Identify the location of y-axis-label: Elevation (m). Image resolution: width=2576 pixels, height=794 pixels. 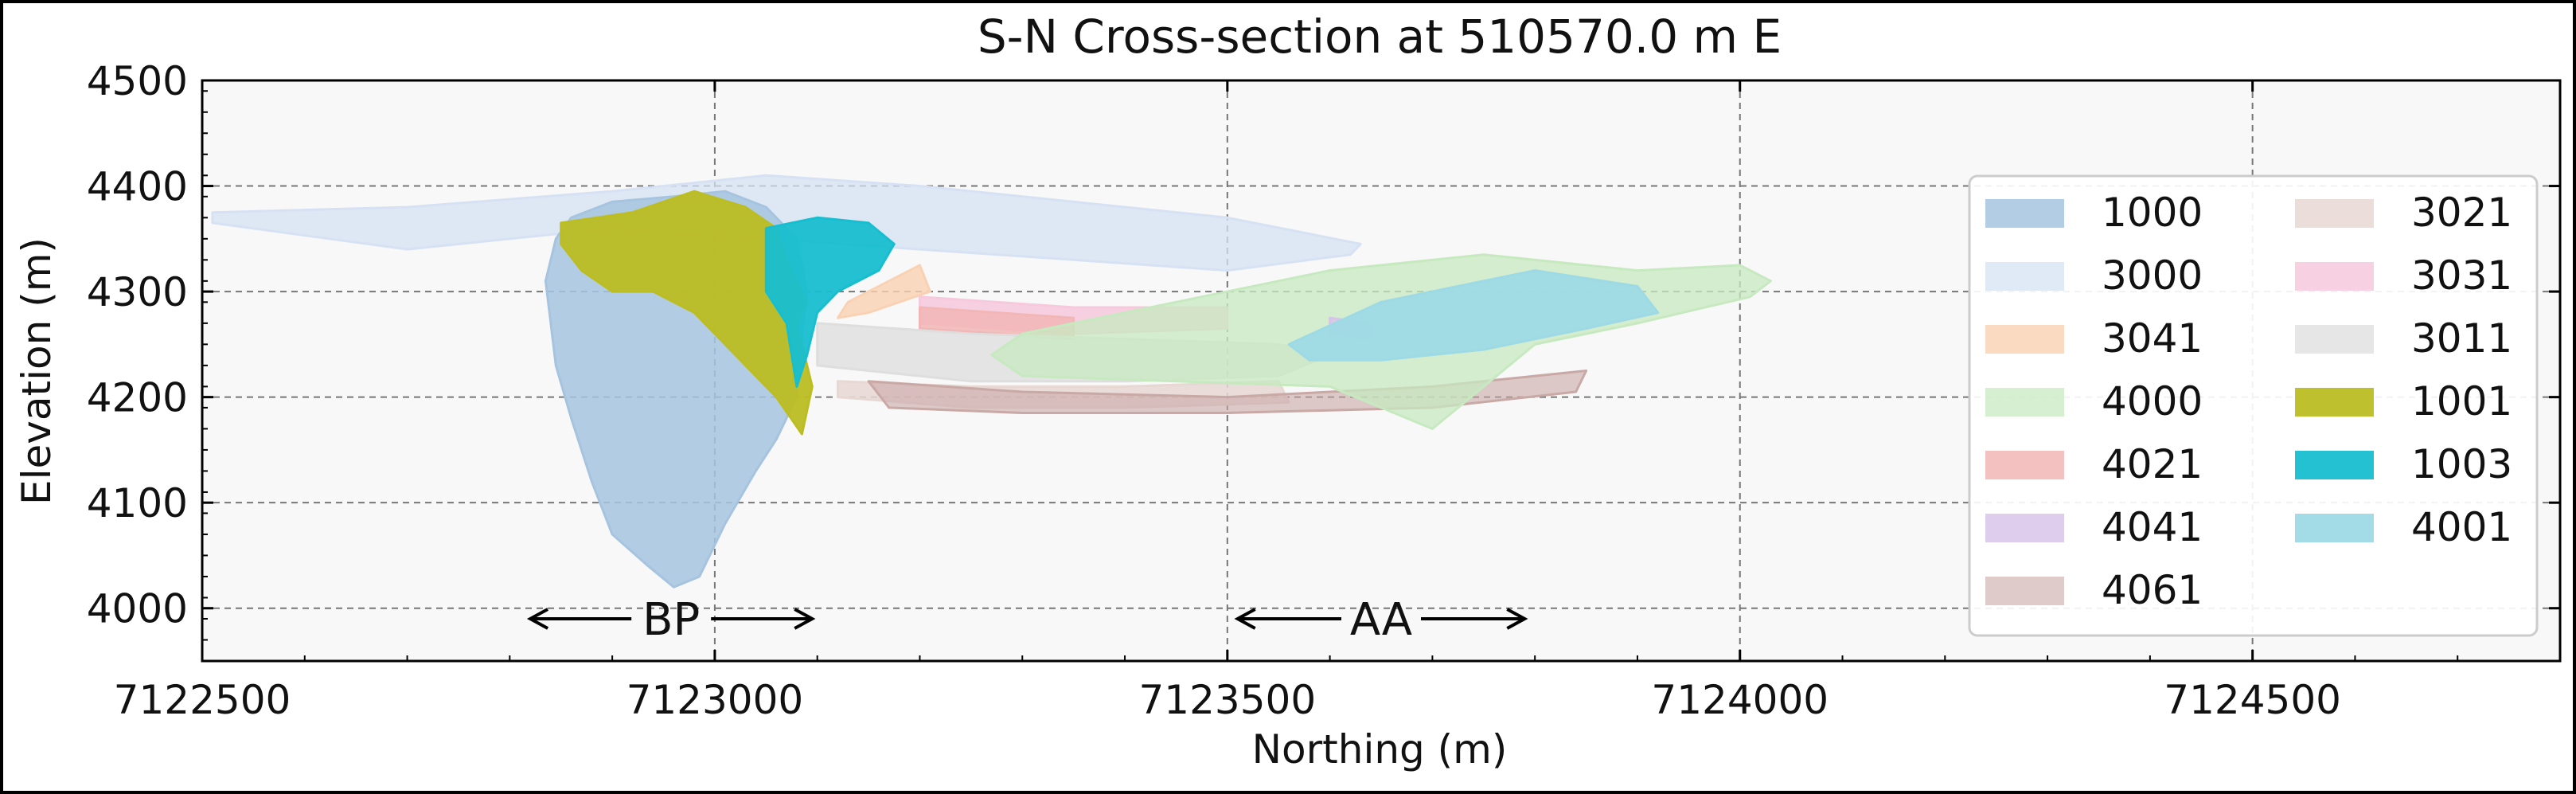
(37, 371).